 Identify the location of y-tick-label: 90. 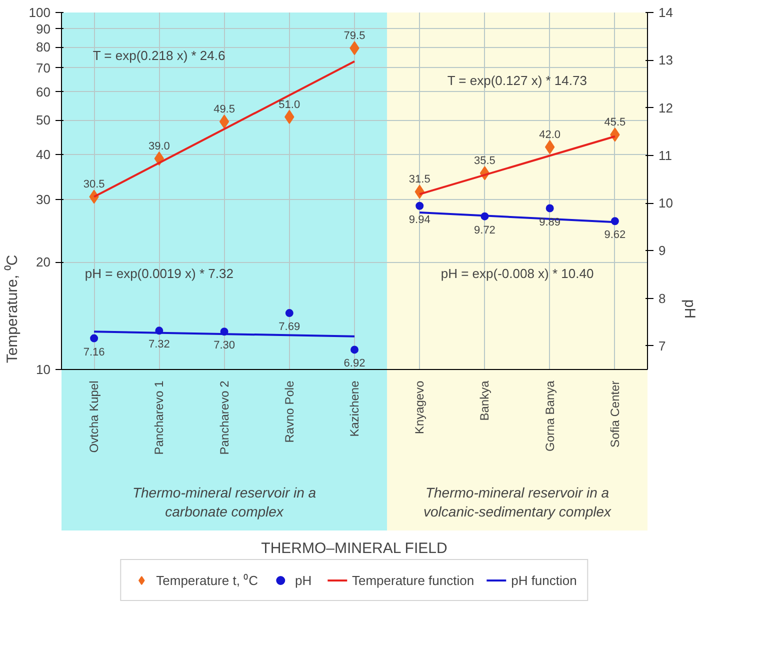
(43, 28).